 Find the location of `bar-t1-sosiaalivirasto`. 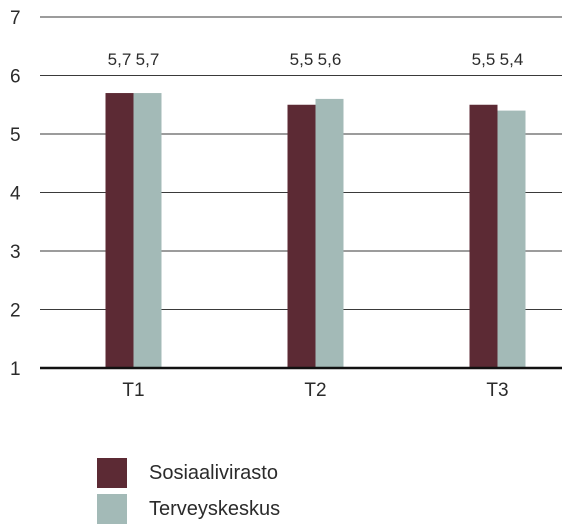

bar-t1-sosiaalivirasto is located at coordinates (119, 231).